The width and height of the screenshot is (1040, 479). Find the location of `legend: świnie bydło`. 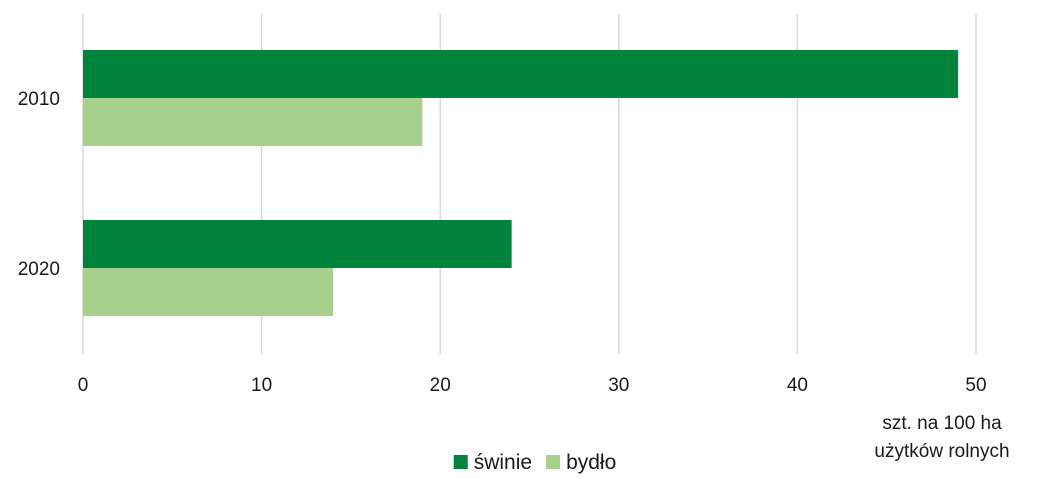

legend: świnie bydło is located at coordinates (534, 462).